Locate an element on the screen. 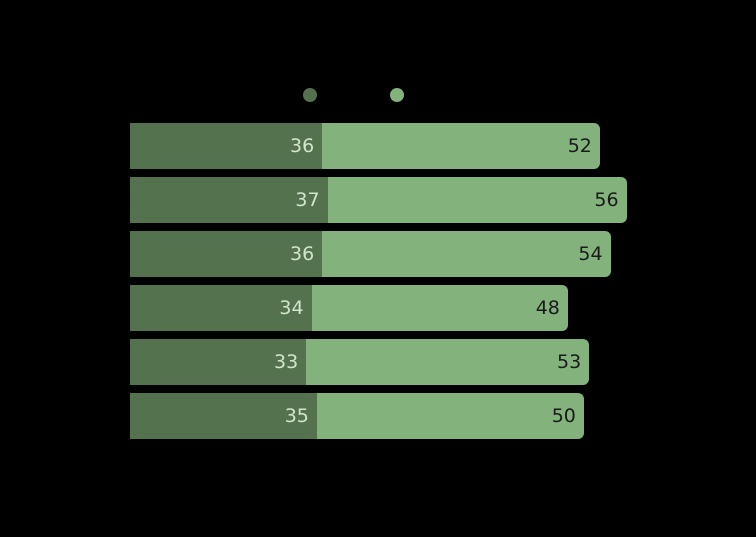  series-1-marker is located at coordinates (310, 95).